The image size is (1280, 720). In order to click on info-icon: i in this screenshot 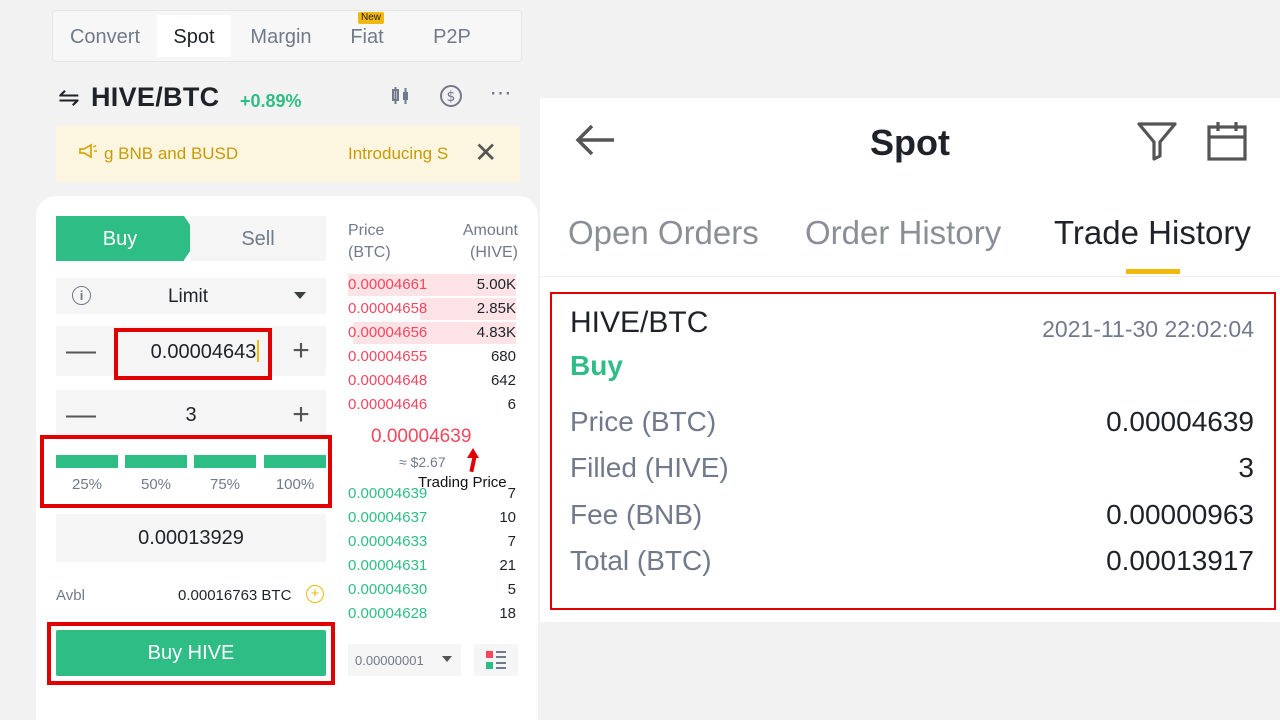, I will do `click(81, 295)`.